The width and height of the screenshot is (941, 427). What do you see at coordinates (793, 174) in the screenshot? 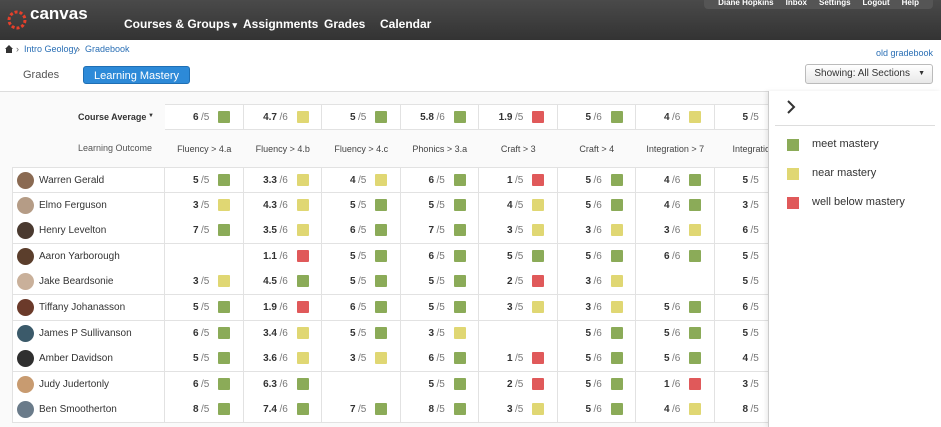
I see `legend-swatch` at bounding box center [793, 174].